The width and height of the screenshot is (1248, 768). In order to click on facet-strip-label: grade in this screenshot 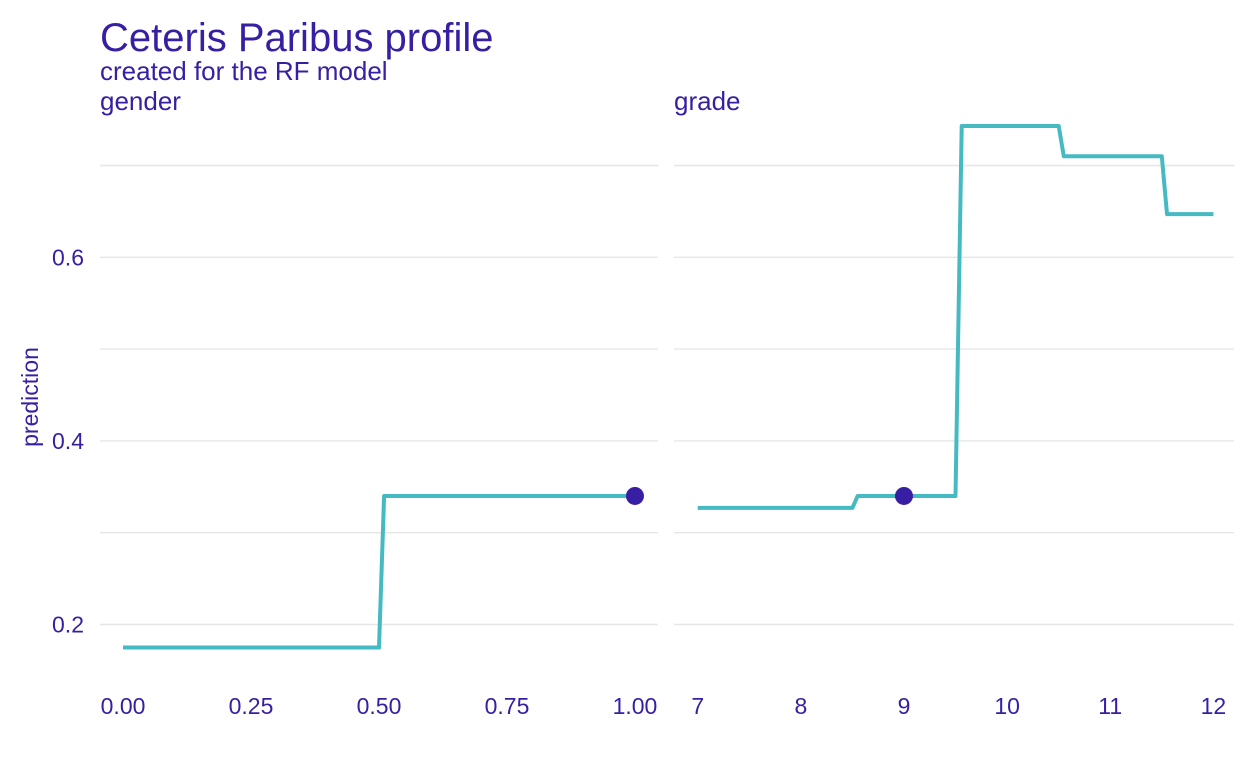, I will do `click(707, 101)`.